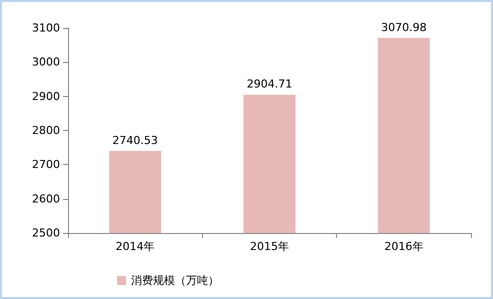  Describe the element at coordinates (404, 27) in the screenshot. I see `data-label: 3070.98` at that location.